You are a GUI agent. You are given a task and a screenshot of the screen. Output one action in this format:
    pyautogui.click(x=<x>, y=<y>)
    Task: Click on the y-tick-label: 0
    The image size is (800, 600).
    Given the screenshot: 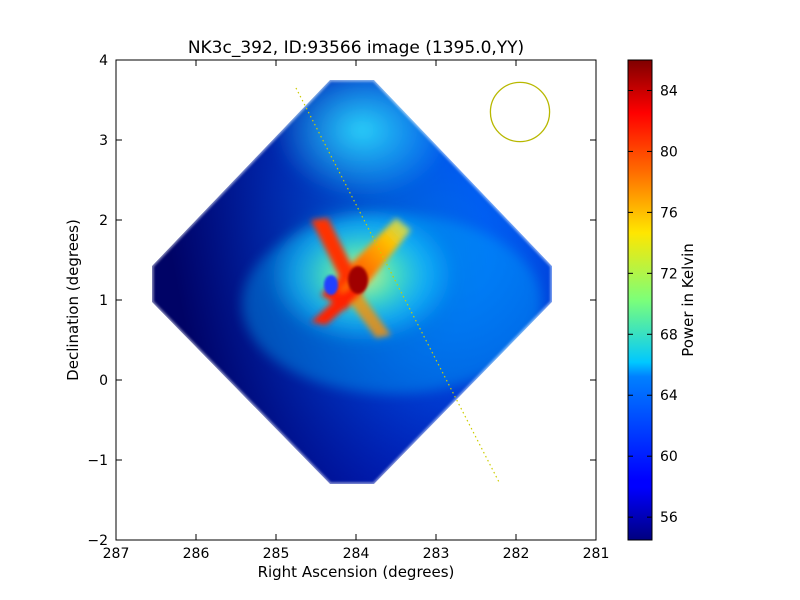 What is the action you would take?
    pyautogui.click(x=103, y=381)
    